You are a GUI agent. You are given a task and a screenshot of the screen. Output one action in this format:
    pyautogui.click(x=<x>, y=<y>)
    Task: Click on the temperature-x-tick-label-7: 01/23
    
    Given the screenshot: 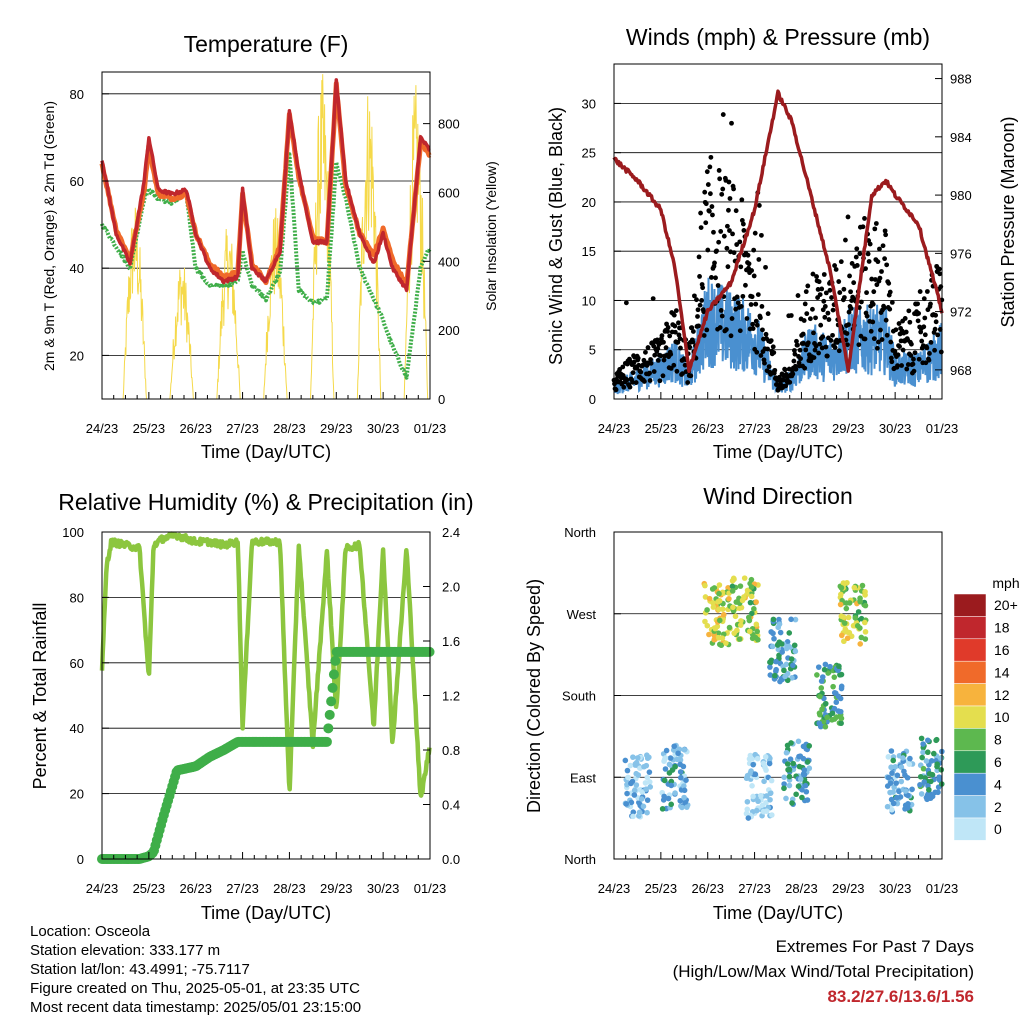 What is the action you would take?
    pyautogui.click(x=430, y=428)
    